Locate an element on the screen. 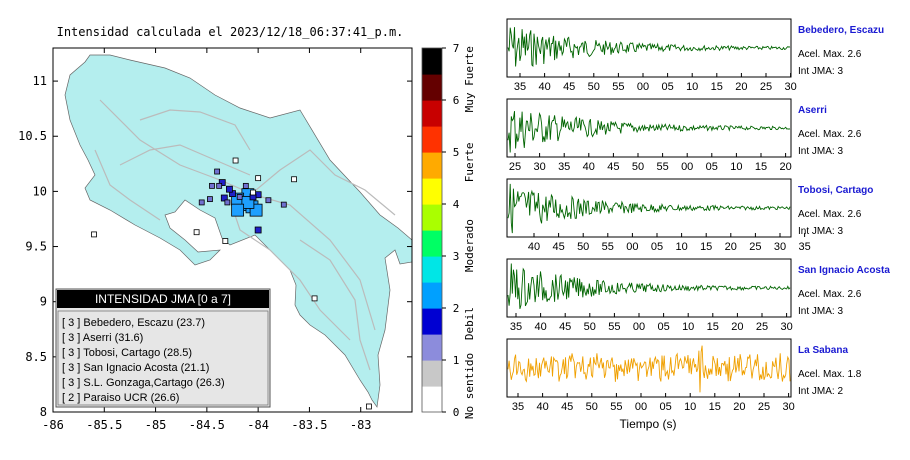  colorbar-category-label: Moderado is located at coordinates (469, 245).